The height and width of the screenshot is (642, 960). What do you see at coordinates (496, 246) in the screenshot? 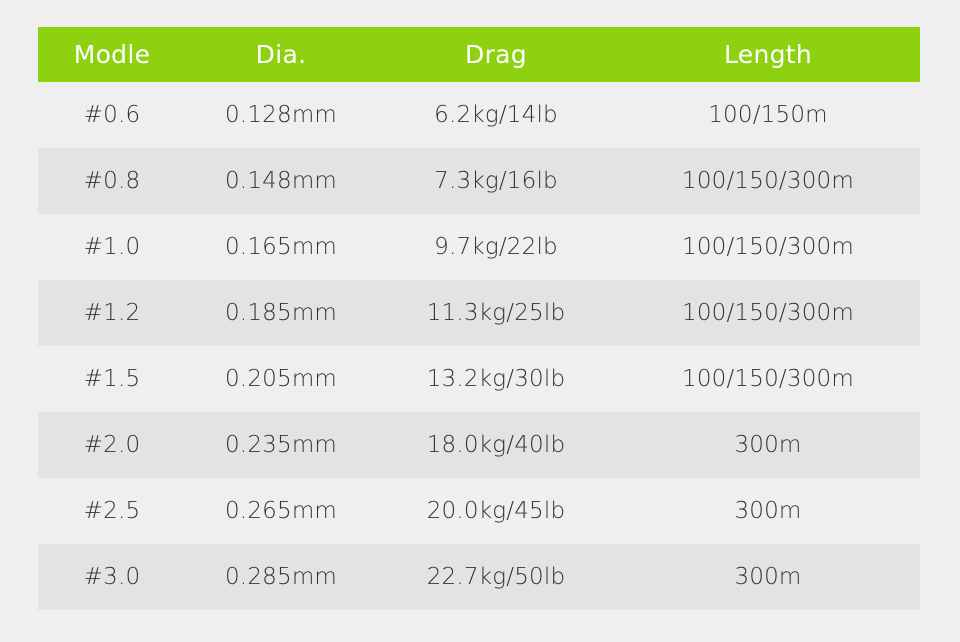
I see `cell-drag: 9.7kg/22lb` at bounding box center [496, 246].